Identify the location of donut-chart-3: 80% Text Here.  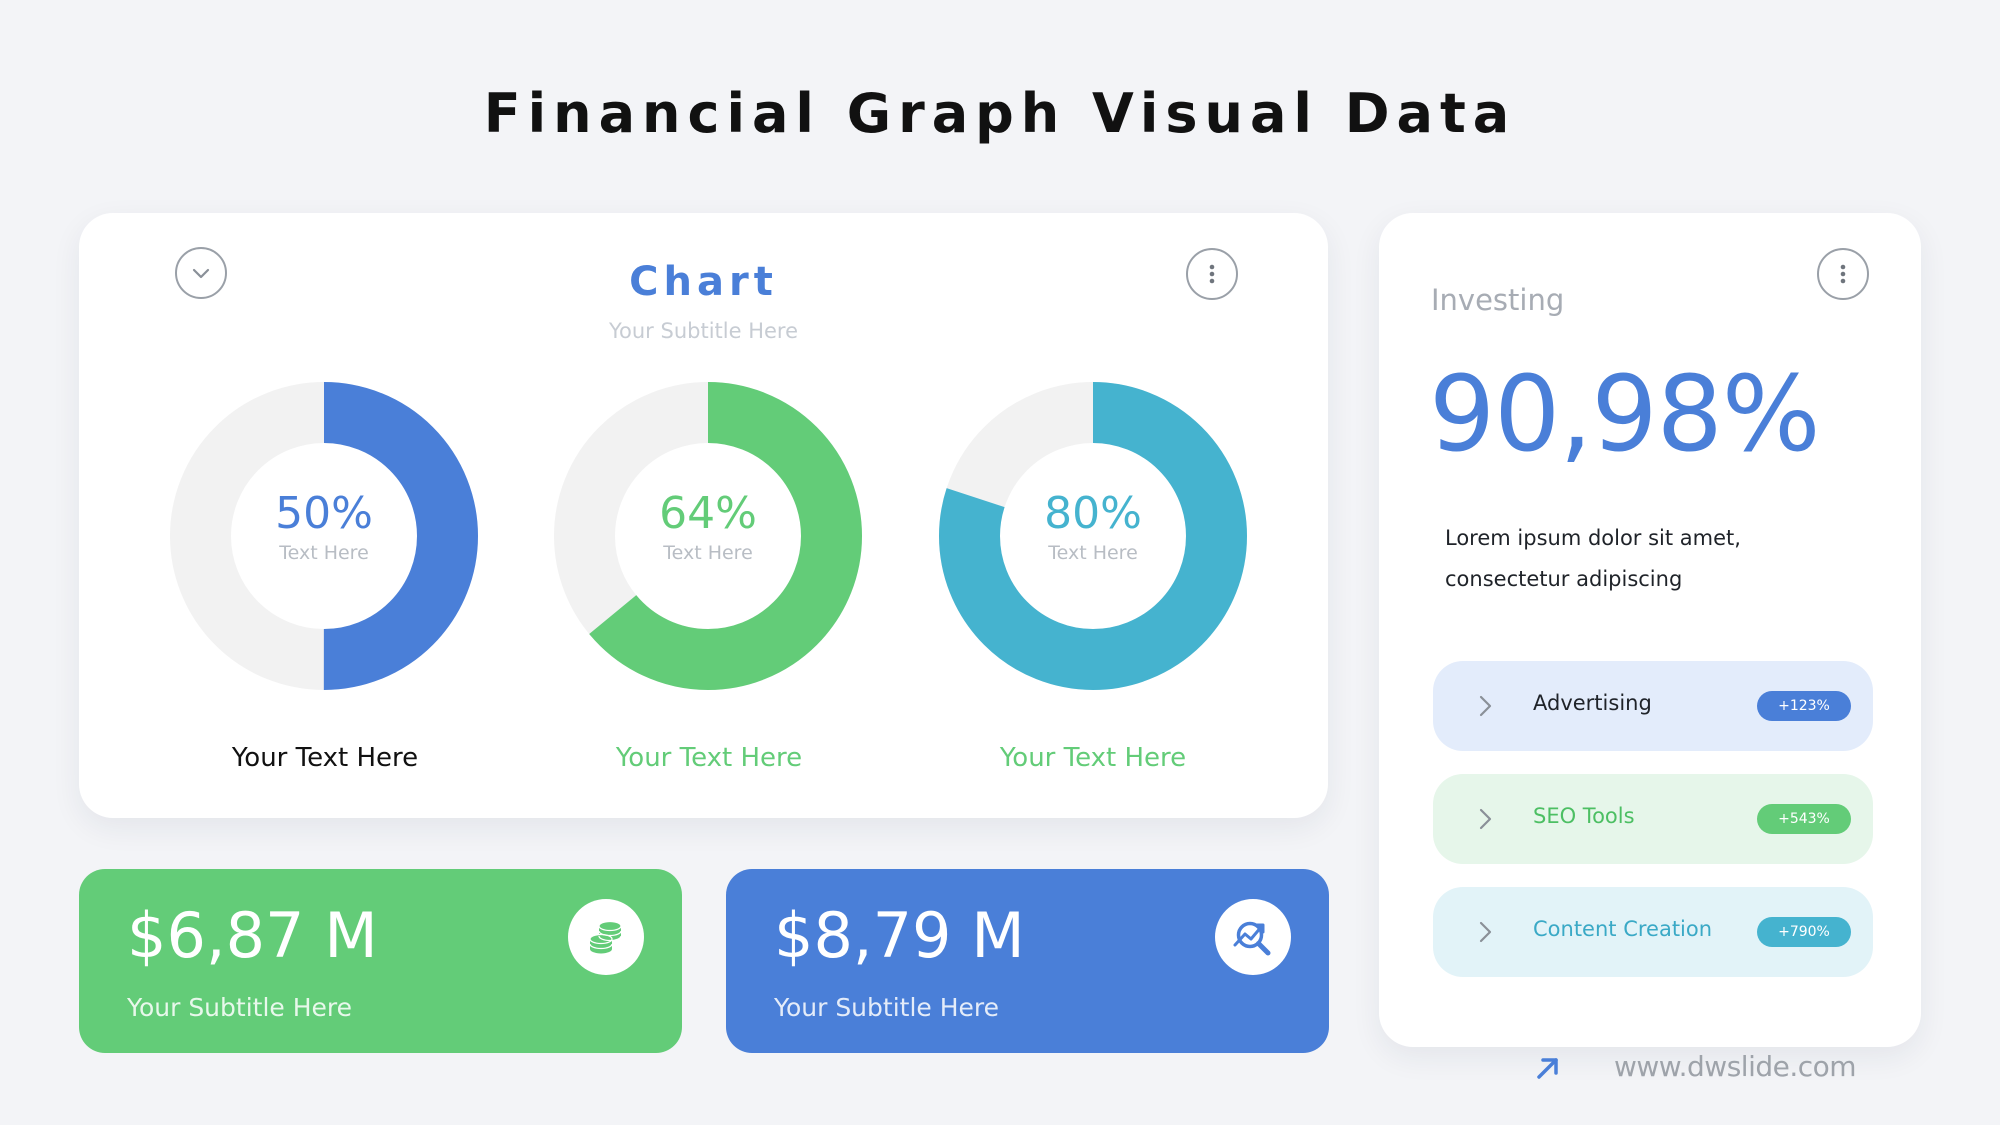
(1093, 536).